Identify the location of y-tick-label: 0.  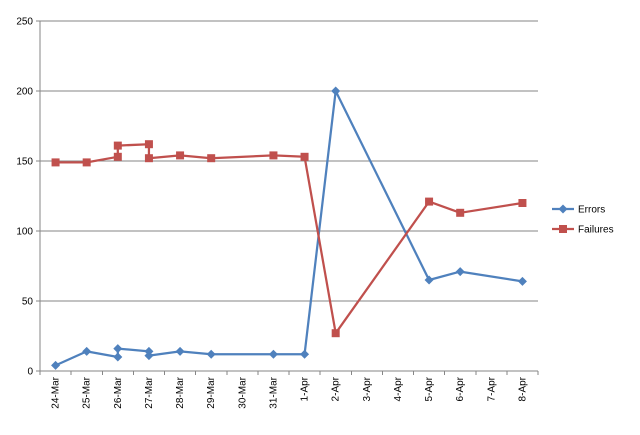
(30, 372).